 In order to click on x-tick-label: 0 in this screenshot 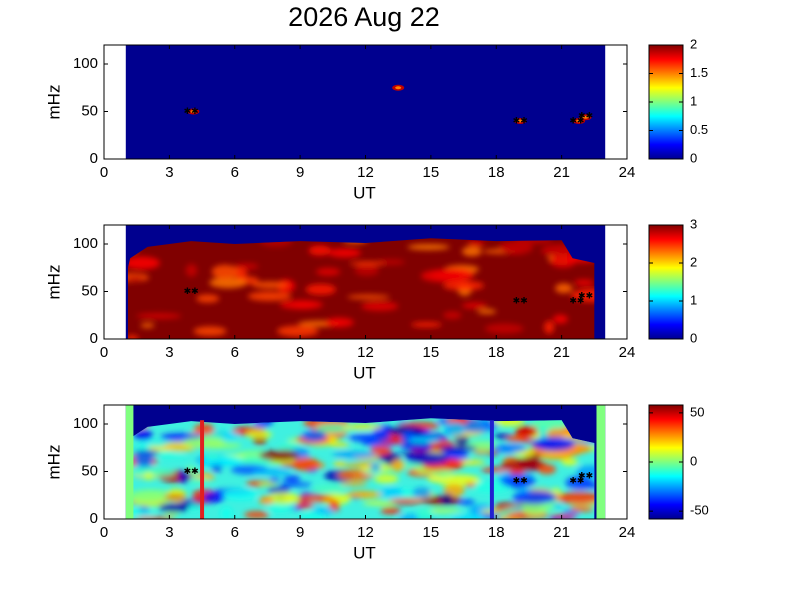, I will do `click(104, 352)`.